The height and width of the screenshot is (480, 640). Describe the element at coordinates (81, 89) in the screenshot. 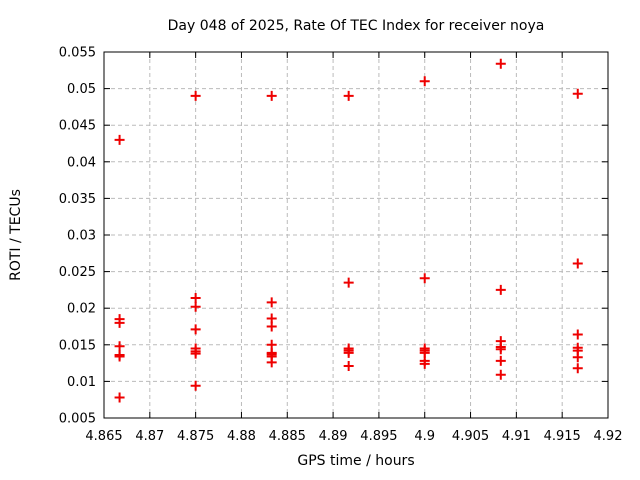

I see `y-tick-label: 0.05` at that location.